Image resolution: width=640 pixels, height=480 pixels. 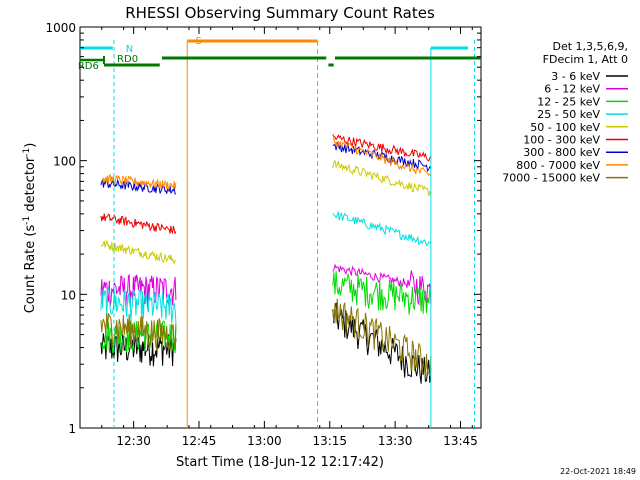 I want to click on x-tick-label-3: 13:15, so click(x=329, y=441).